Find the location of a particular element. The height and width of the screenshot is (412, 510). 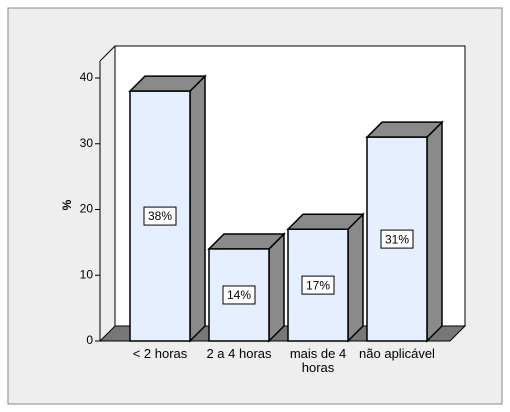

bar: 38% is located at coordinates (167, 208).